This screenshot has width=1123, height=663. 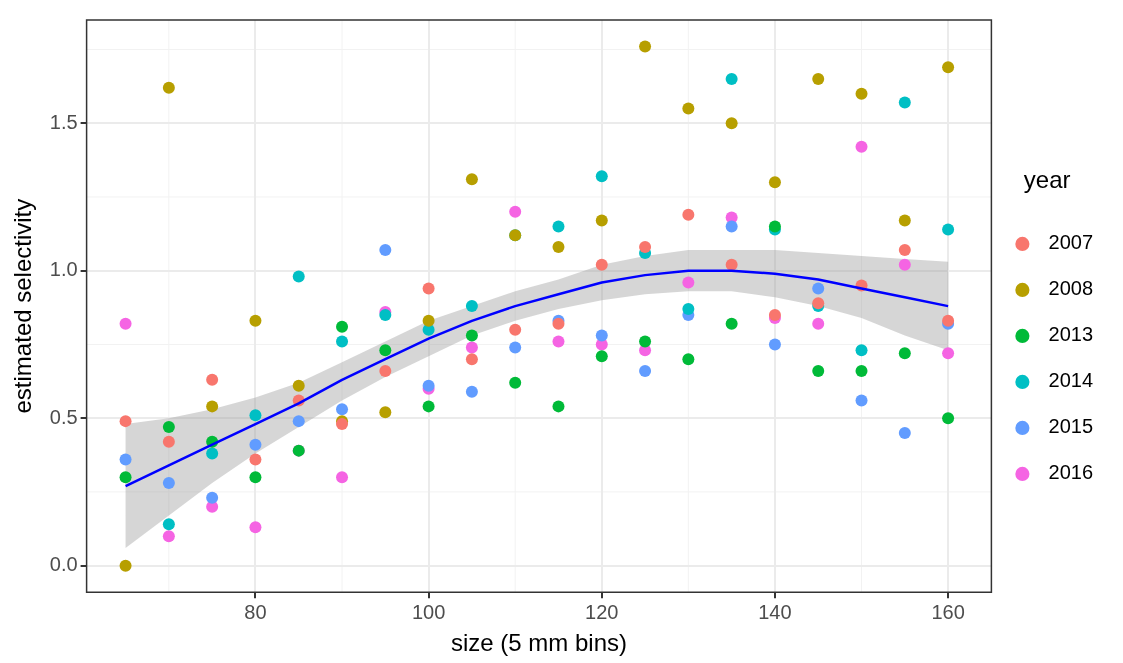 What do you see at coordinates (428, 611) in the screenshot?
I see `x-tick-label: 100` at bounding box center [428, 611].